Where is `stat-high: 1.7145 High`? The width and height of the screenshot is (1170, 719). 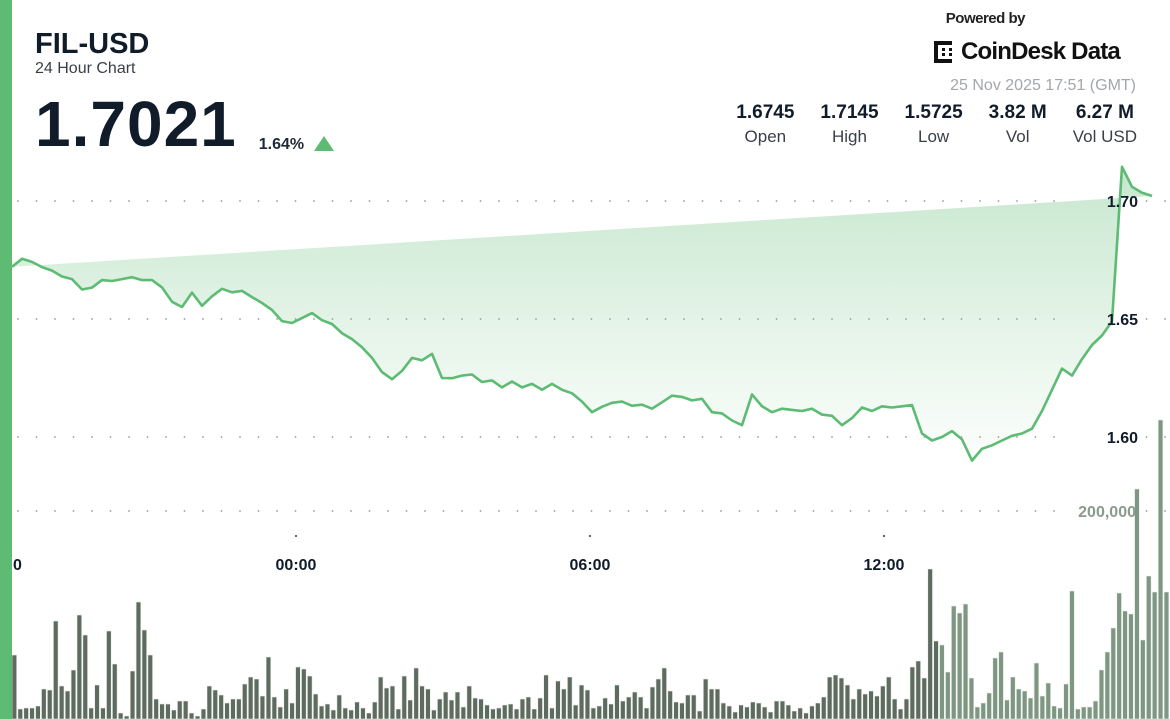
stat-high: 1.7145 High is located at coordinates (849, 125).